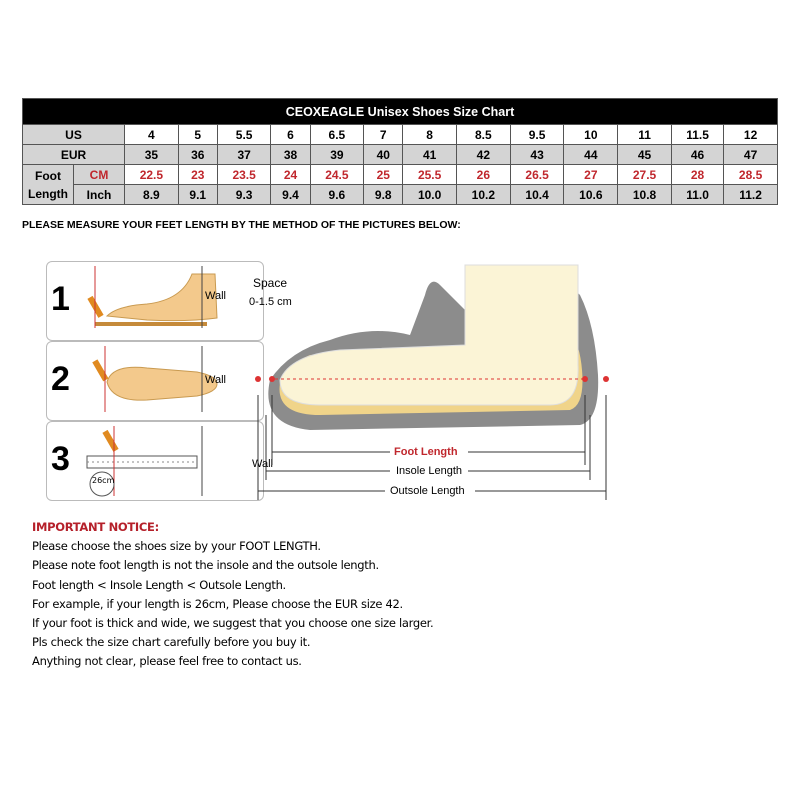 The width and height of the screenshot is (800, 800). What do you see at coordinates (197, 174) in the screenshot?
I see `cm-cell: 23` at bounding box center [197, 174].